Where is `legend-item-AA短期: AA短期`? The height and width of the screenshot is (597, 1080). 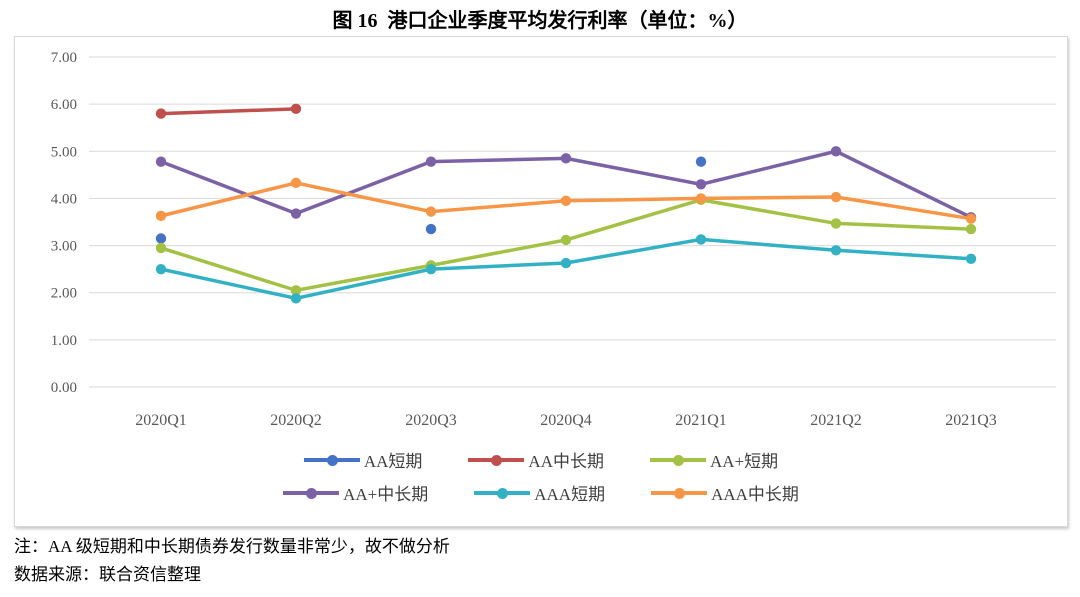 legend-item-AA短期: AA短期 is located at coordinates (363, 459).